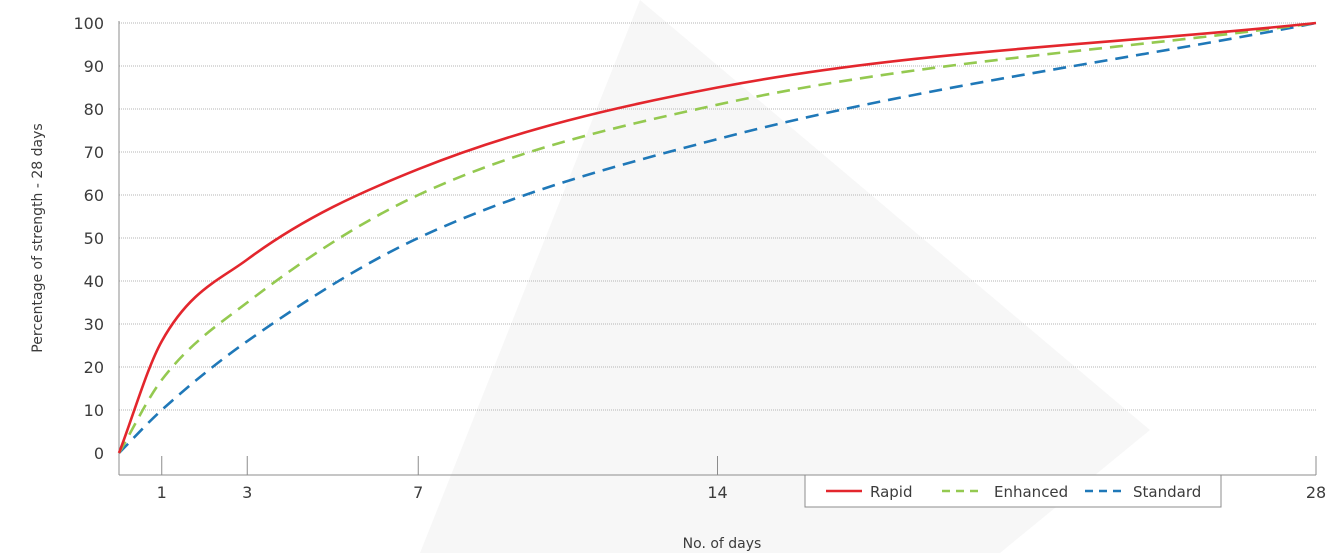  I want to click on y-tick-label: 40, so click(94, 281).